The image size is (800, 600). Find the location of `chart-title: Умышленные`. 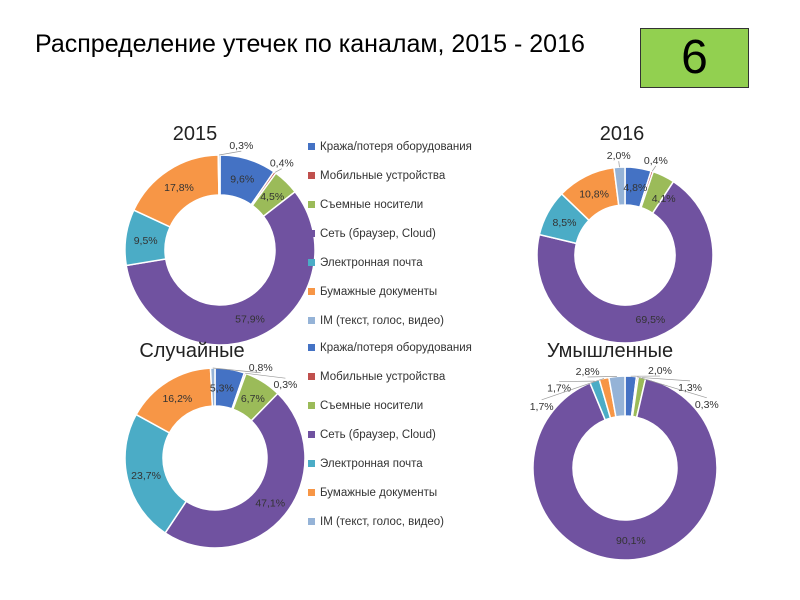

chart-title: Умышленные is located at coordinates (610, 351).